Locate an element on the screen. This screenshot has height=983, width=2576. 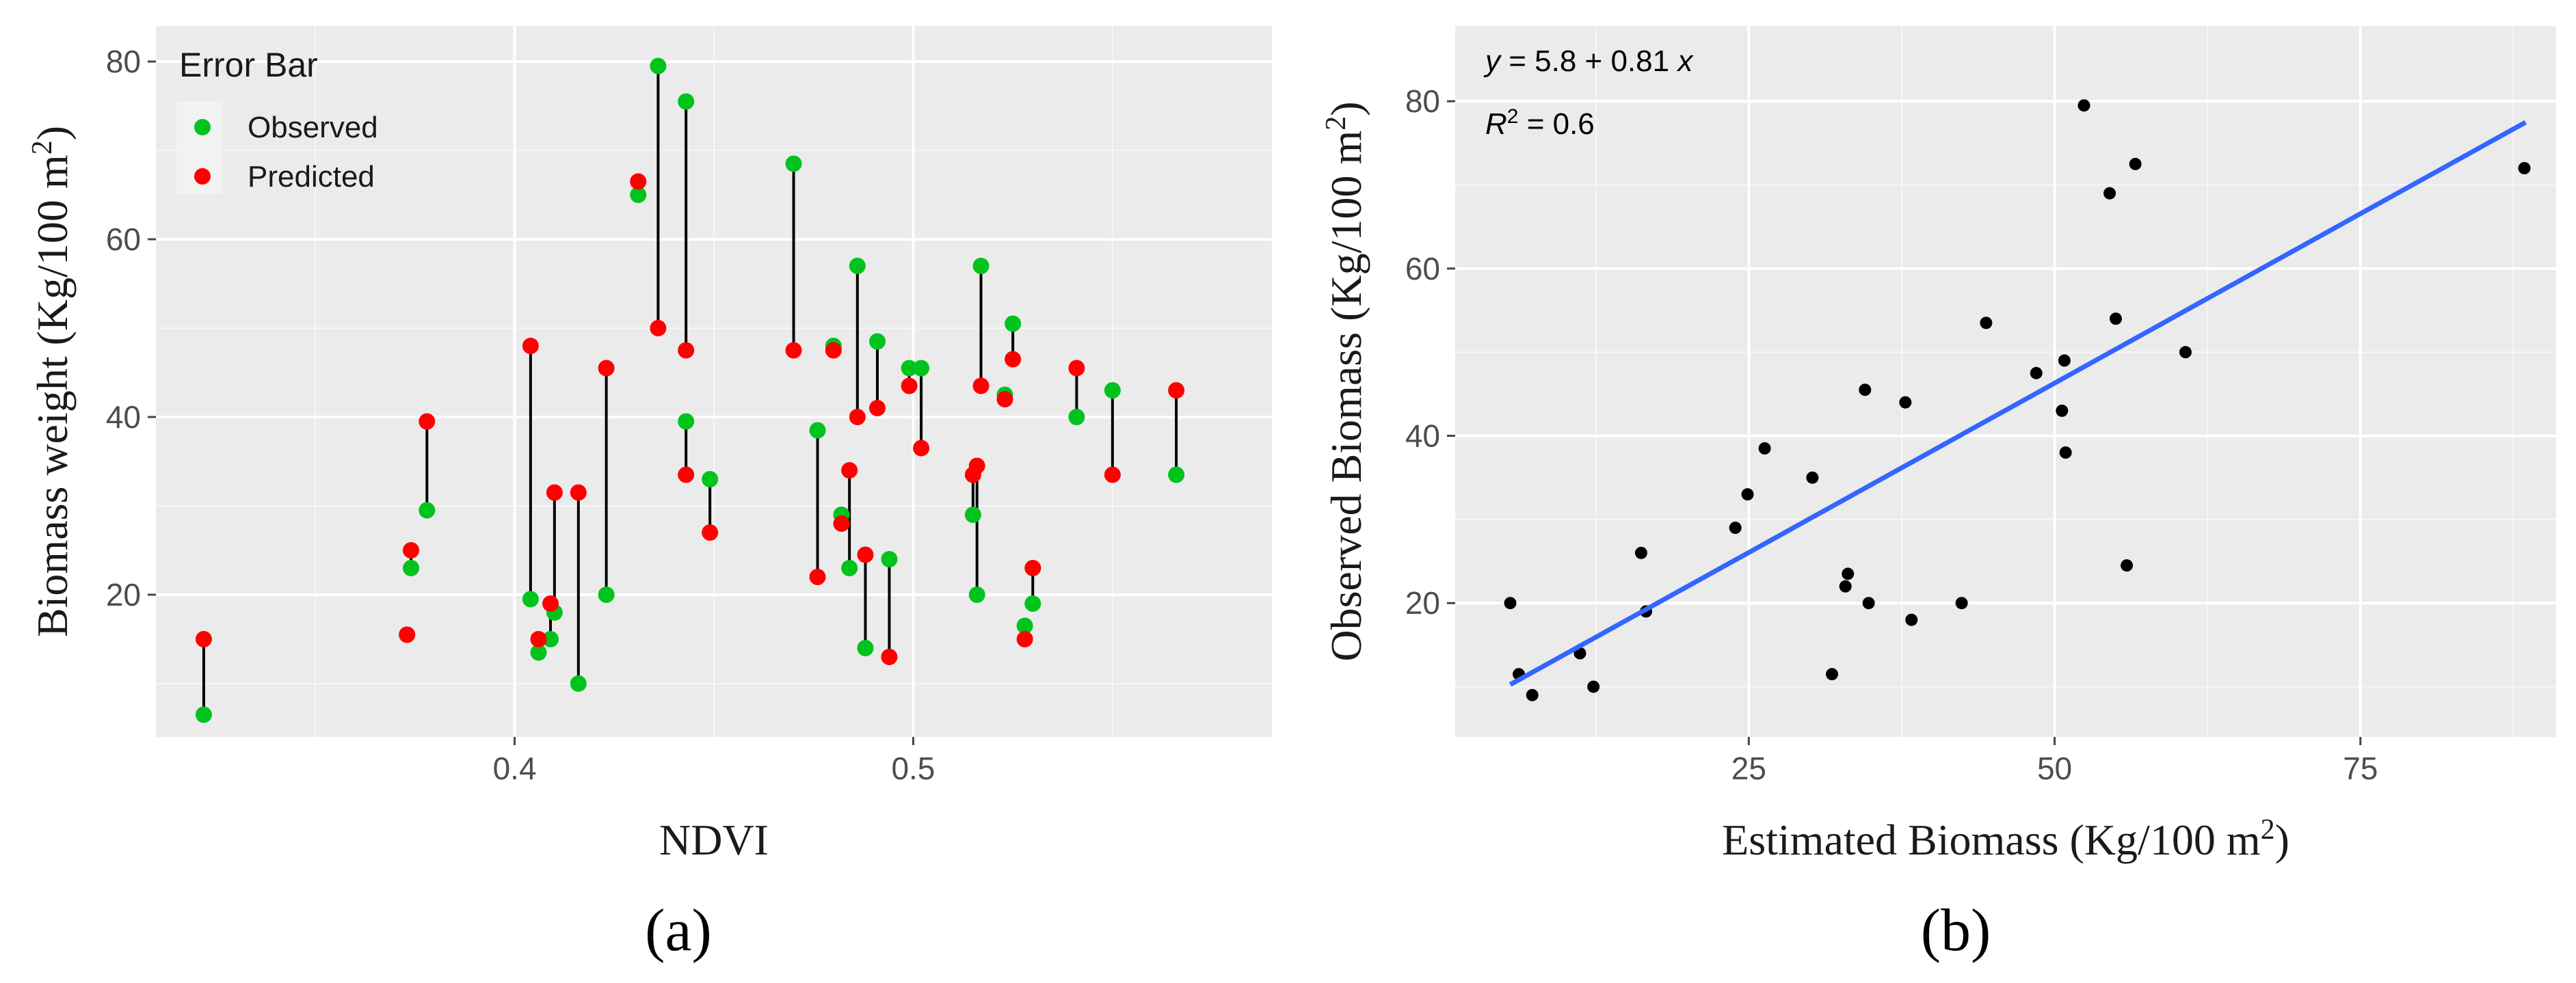
legend-title: Error Bar is located at coordinates (248, 65).